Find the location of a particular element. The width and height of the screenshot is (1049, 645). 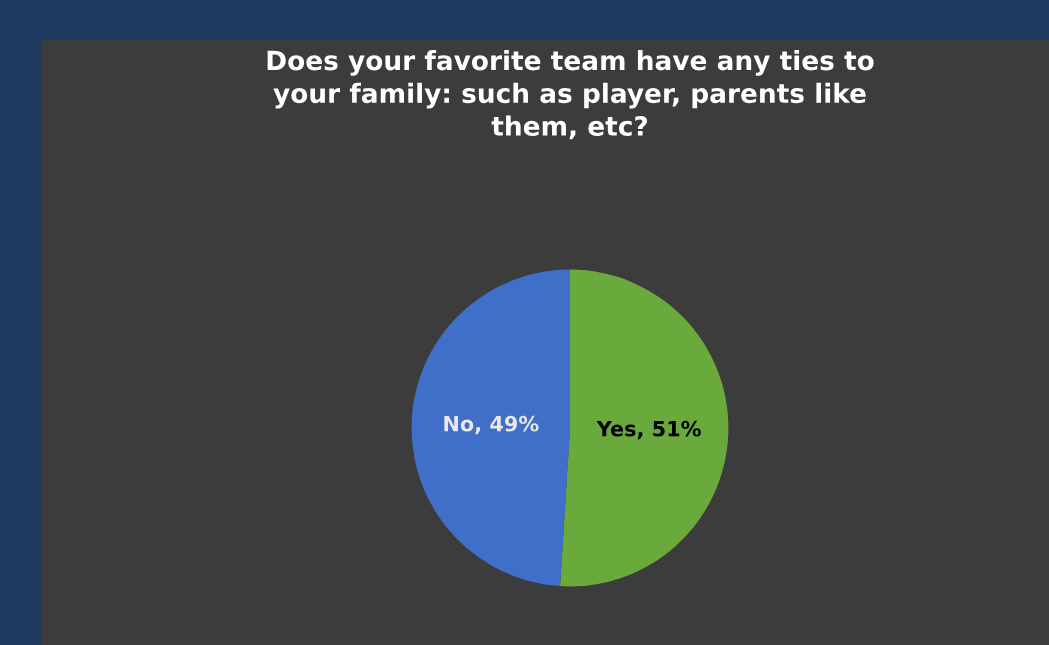

slice-label: No, 49% is located at coordinates (491, 425).